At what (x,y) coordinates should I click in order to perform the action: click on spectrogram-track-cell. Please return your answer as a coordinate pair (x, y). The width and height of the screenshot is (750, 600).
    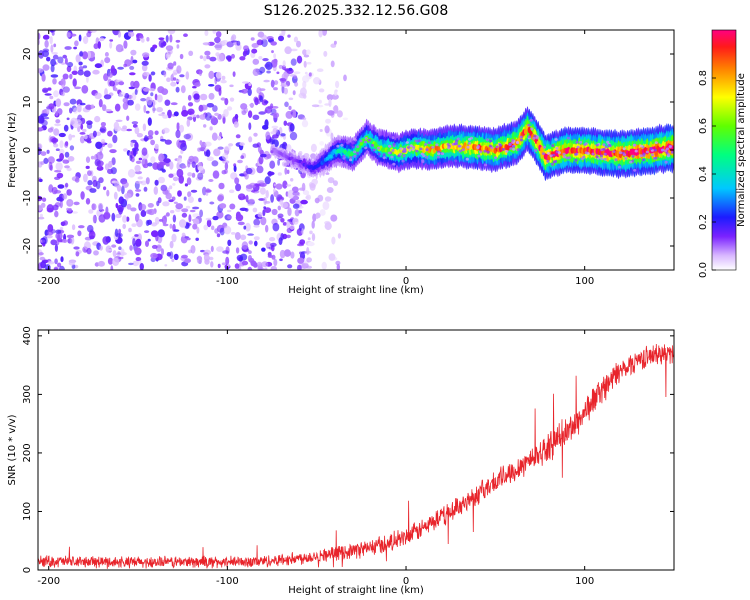
    Looking at the image, I should click on (331, 156).